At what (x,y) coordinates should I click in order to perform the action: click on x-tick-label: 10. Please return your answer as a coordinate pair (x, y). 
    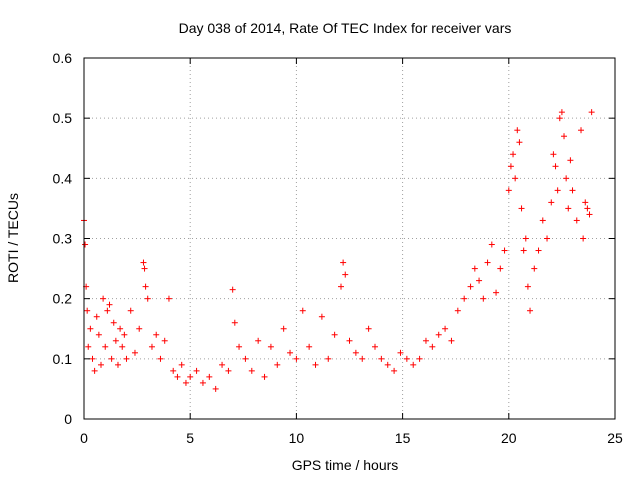
    Looking at the image, I should click on (297, 438).